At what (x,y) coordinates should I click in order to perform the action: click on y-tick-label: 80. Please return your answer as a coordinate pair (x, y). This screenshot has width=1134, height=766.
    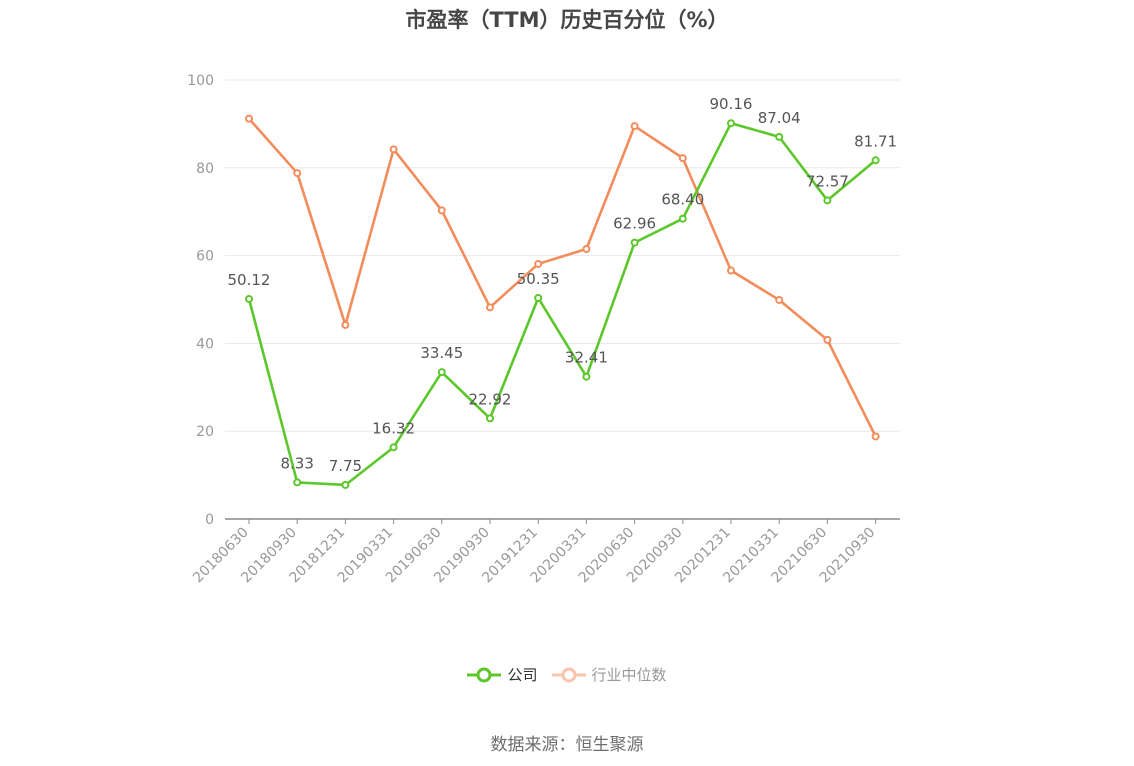
    Looking at the image, I should click on (205, 169).